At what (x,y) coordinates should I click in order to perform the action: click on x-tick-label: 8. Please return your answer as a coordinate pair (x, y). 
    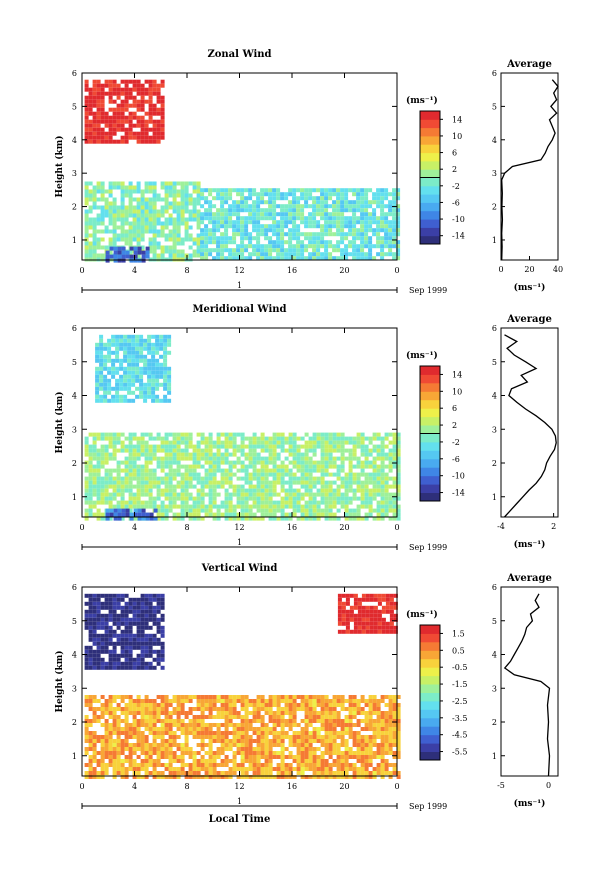
    Looking at the image, I should click on (186, 270).